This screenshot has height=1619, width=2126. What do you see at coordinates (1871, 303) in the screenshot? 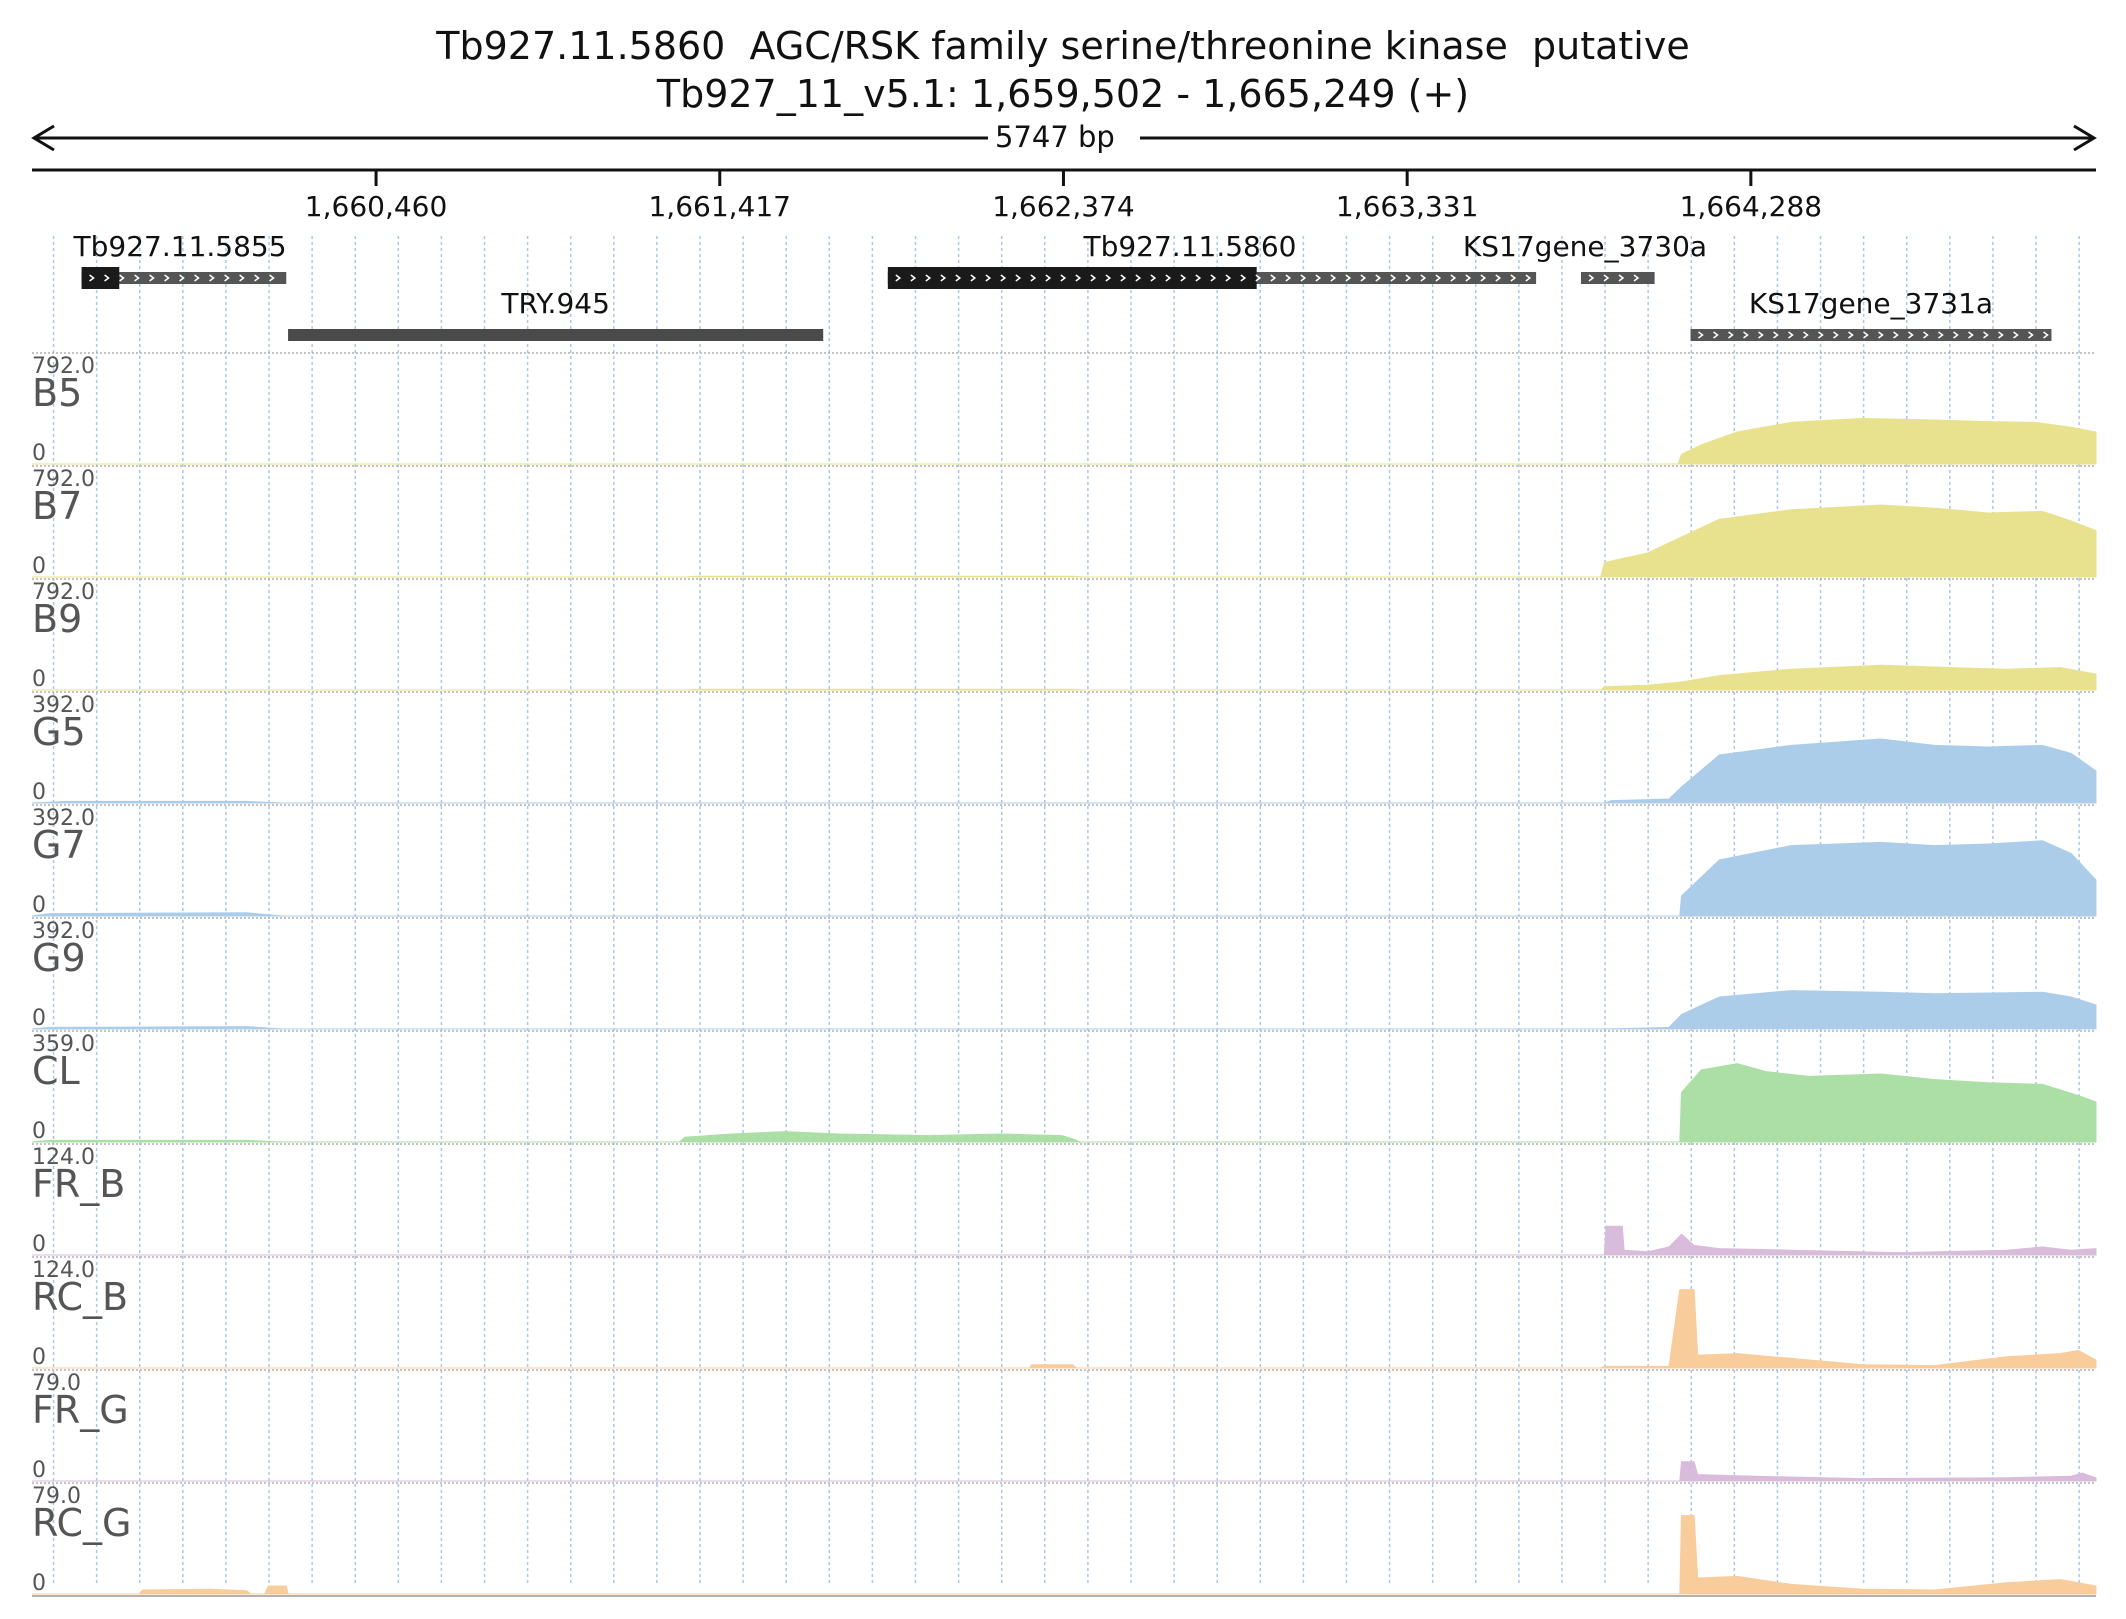
I see `gene-label: KS17gene_3731a` at bounding box center [1871, 303].